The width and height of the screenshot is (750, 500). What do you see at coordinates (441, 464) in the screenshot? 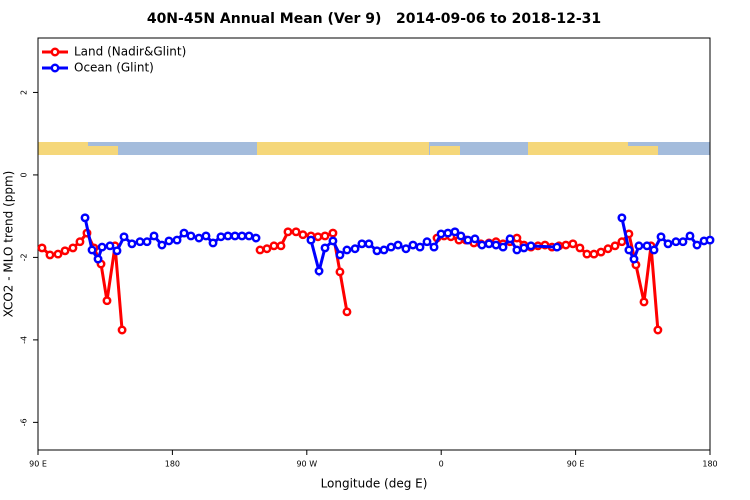
I see `x-tick-label: 0` at bounding box center [441, 464].